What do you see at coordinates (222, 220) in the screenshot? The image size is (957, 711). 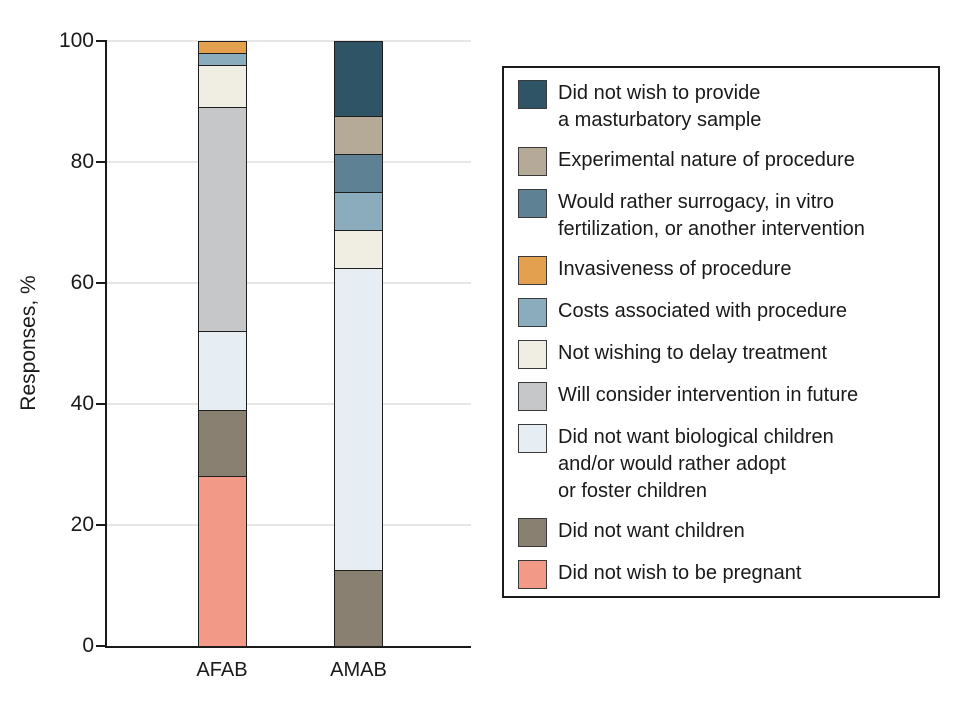 I see `bar-segment-gray` at bounding box center [222, 220].